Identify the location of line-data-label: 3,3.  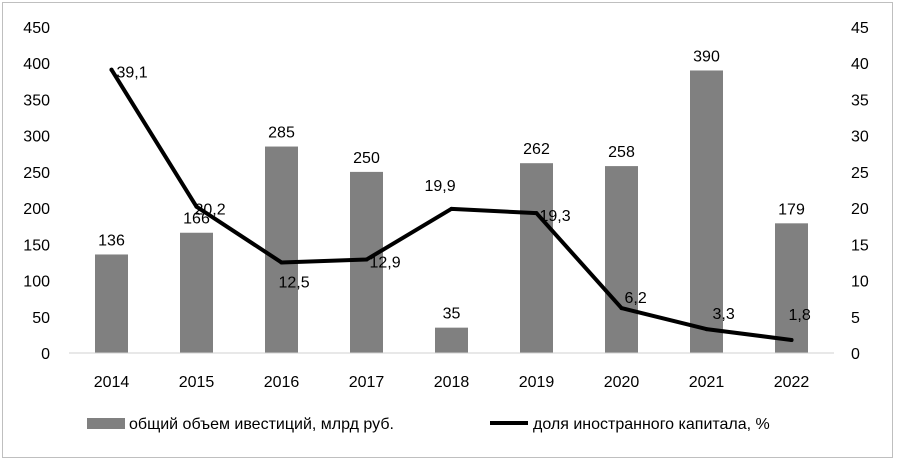
(724, 314).